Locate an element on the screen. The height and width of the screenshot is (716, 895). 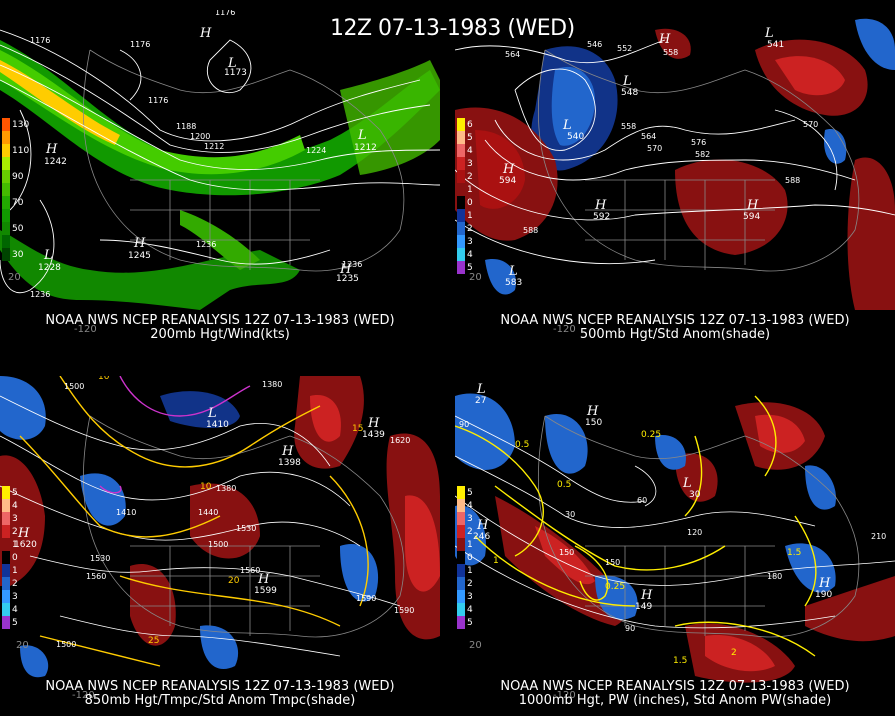
temp-label: 15 is located at coordinates (358, 429).